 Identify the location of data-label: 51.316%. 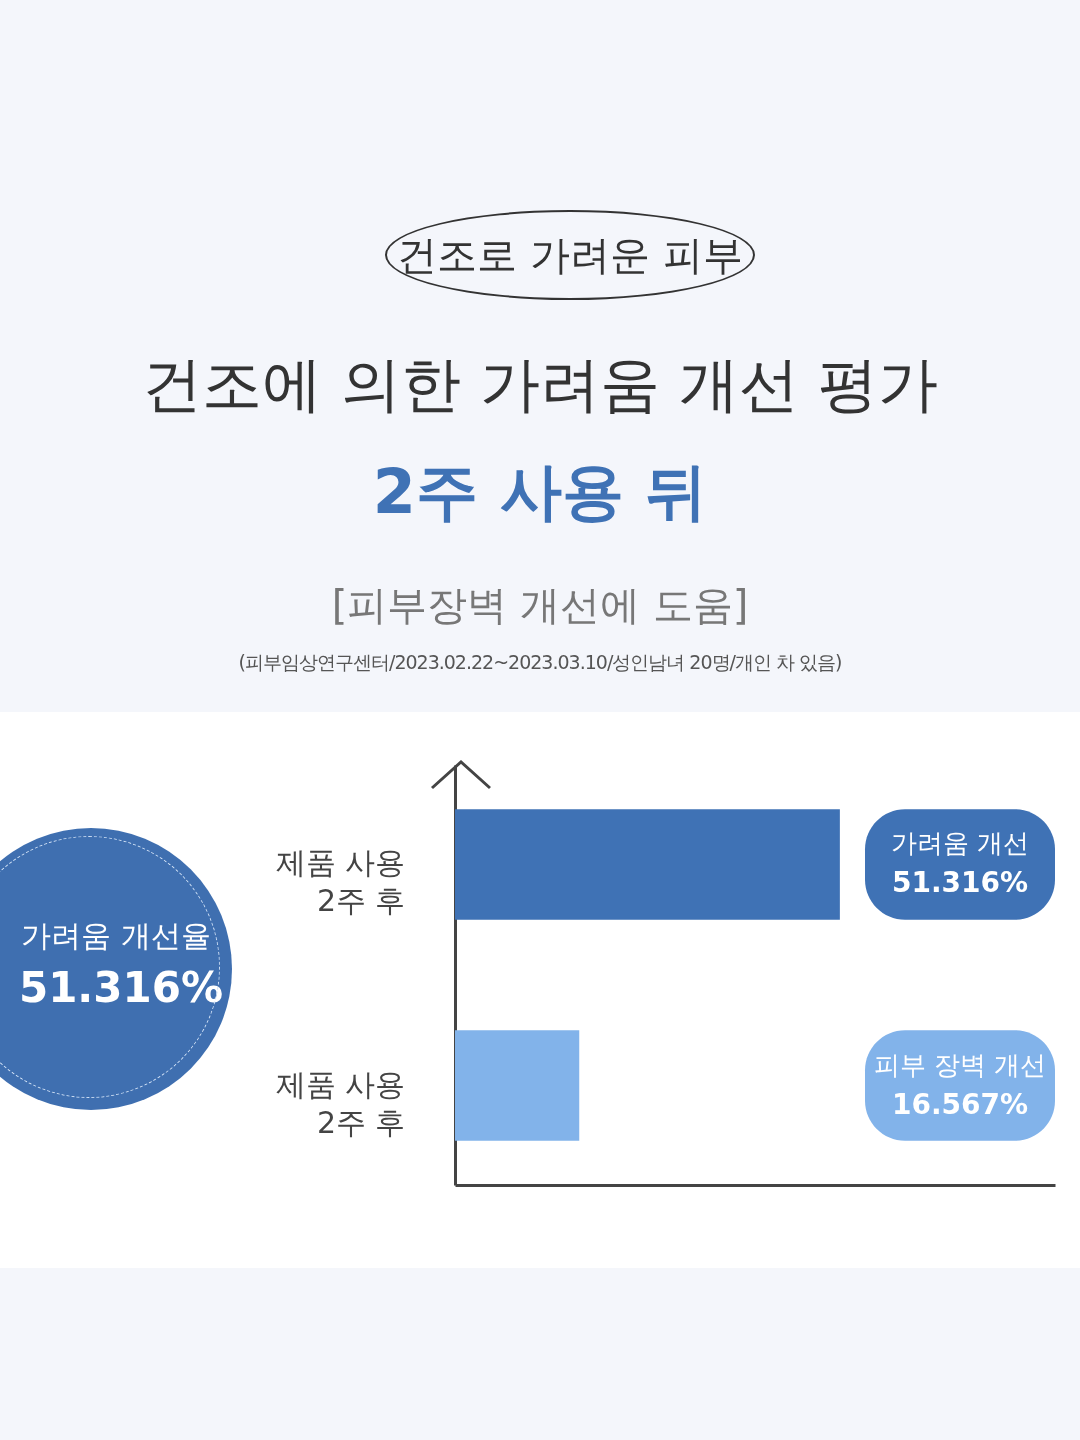
(960, 883).